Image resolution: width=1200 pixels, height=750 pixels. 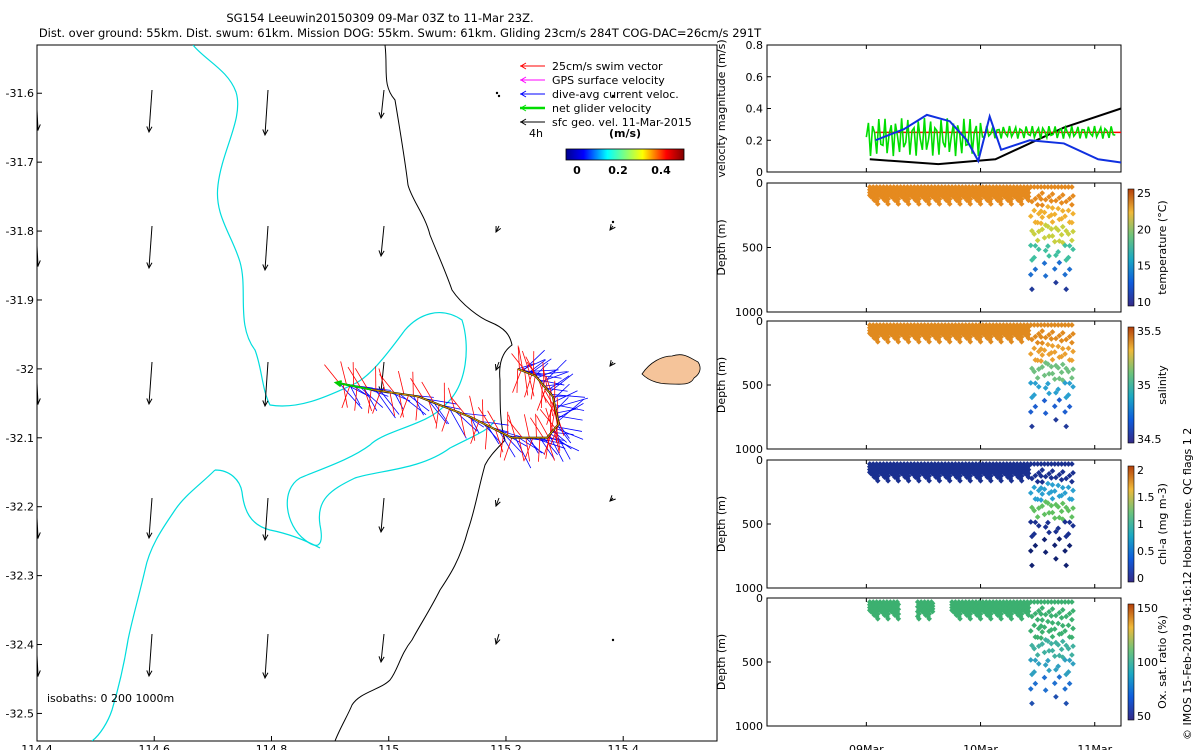 I want to click on panel-ytick-label: 1000, so click(x=749, y=588).